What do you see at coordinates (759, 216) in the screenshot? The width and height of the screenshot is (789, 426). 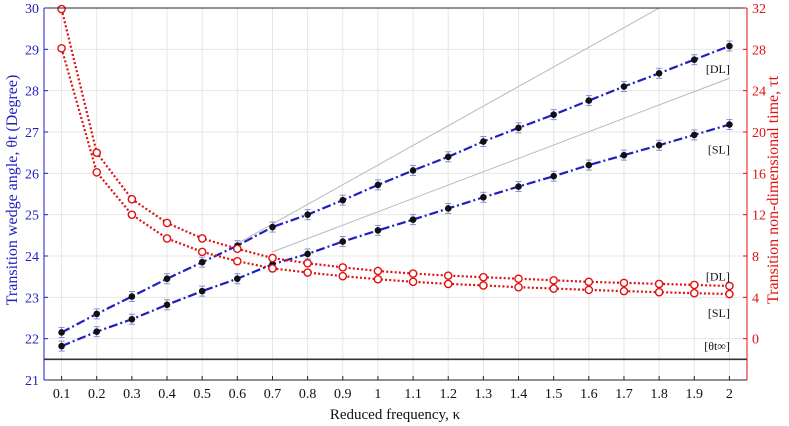 I see `y-tick-label-right: 12` at bounding box center [759, 216].